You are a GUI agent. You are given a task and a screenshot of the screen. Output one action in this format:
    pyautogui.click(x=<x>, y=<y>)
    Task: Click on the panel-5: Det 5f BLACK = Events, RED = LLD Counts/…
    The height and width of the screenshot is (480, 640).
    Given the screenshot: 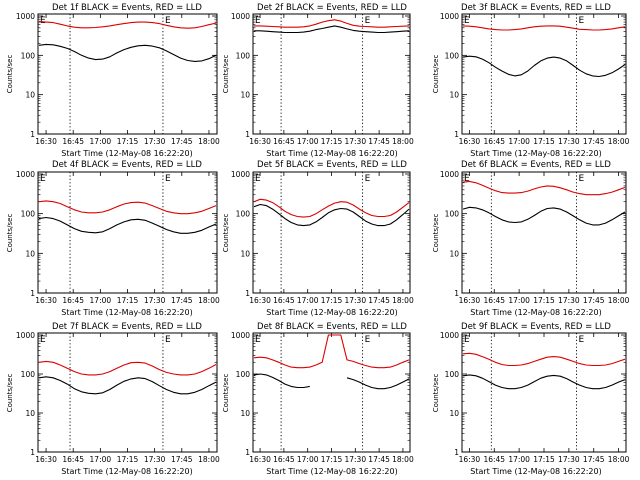 What is the action you would take?
    pyautogui.click(x=318, y=238)
    